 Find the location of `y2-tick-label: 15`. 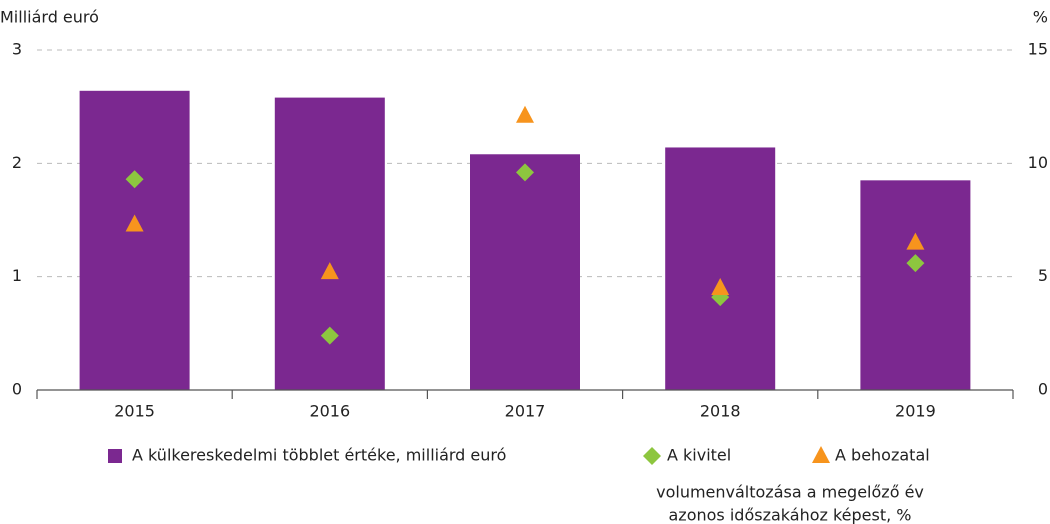

y2-tick-label: 15 is located at coordinates (1038, 49).